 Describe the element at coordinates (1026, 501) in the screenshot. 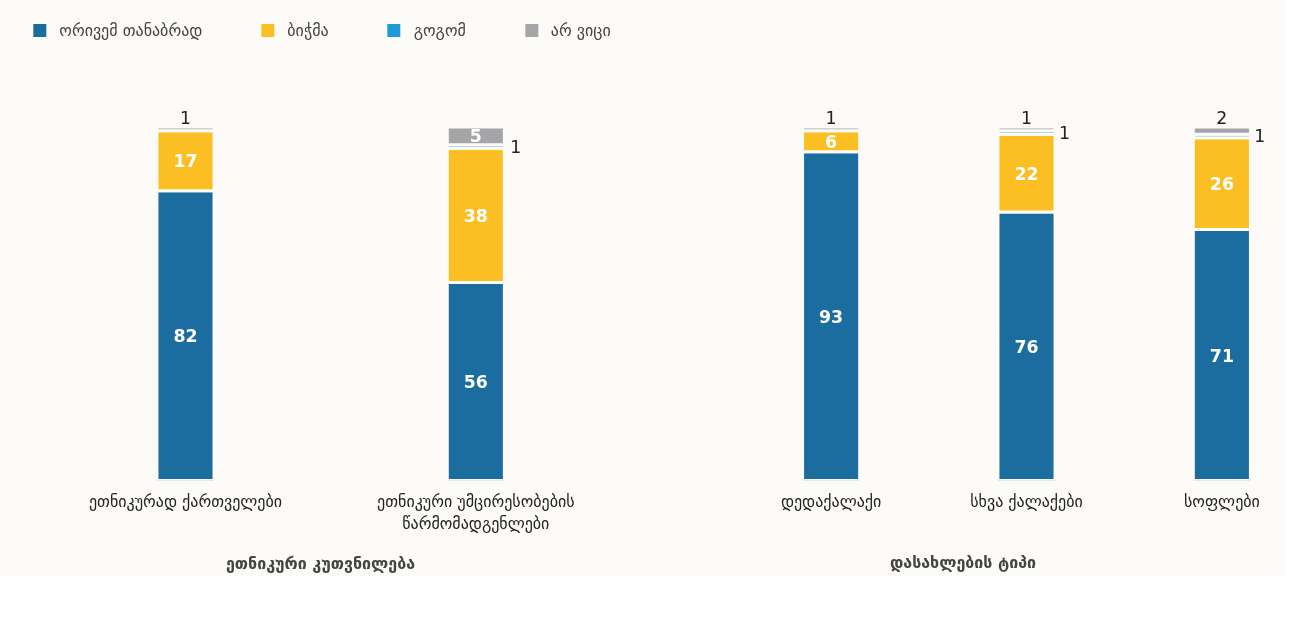

I see `x-tick-label: სხვა ქალაქები` at that location.